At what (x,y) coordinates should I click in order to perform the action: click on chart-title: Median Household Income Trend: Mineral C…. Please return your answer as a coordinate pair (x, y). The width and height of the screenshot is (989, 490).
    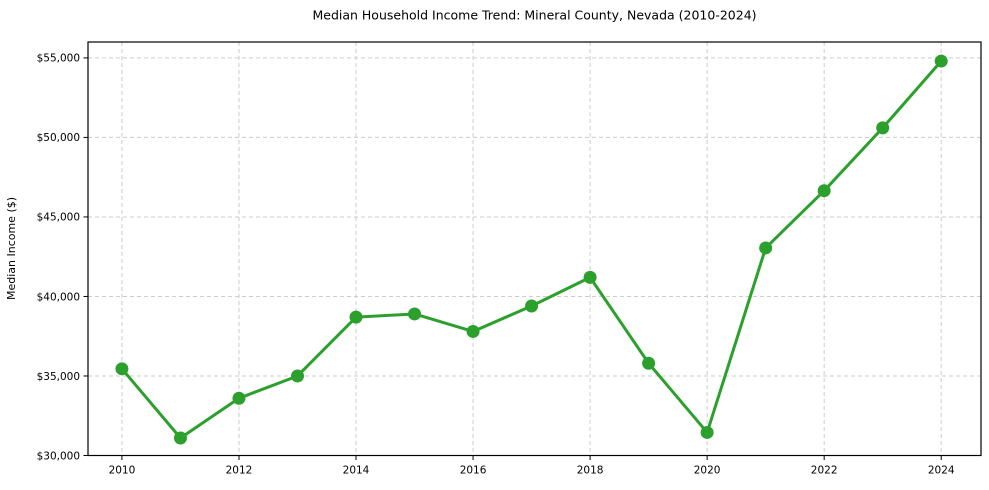
    Looking at the image, I should click on (534, 15).